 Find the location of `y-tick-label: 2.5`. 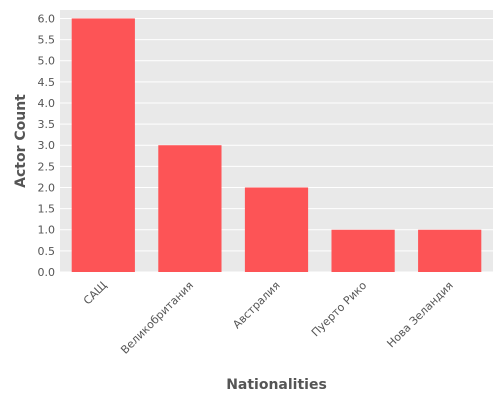

y-tick-label: 2.5 is located at coordinates (47, 166).